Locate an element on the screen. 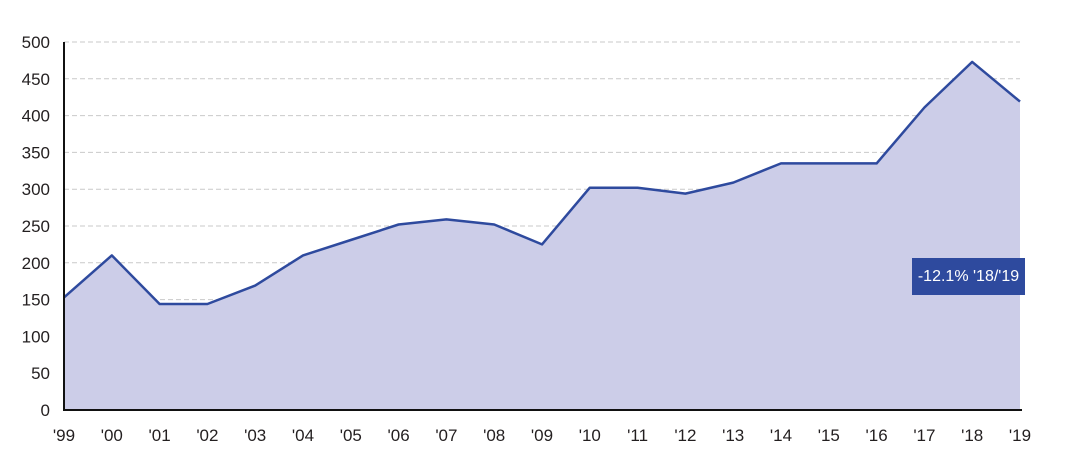 The width and height of the screenshot is (1080, 471). y-tick-label: 50 is located at coordinates (40, 373).